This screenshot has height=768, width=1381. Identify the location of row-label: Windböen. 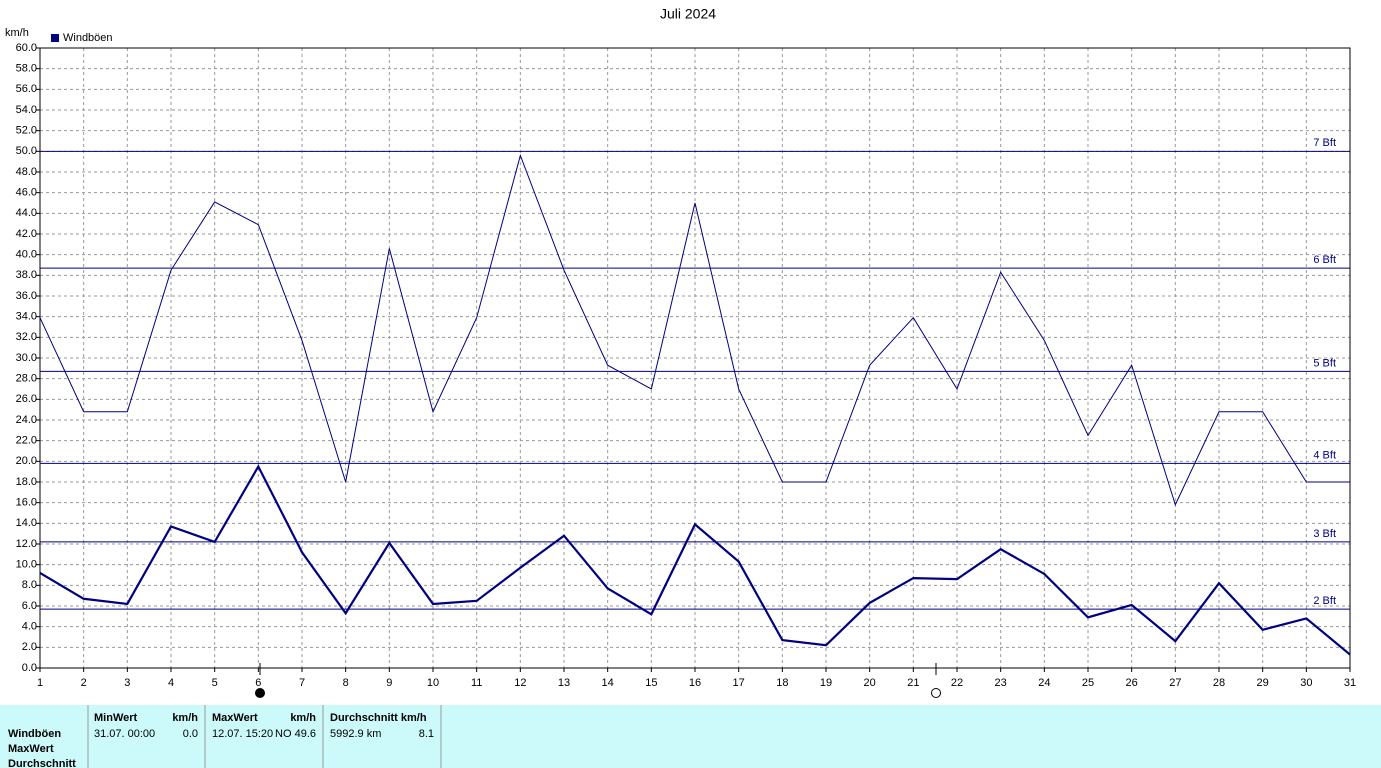
(34, 734).